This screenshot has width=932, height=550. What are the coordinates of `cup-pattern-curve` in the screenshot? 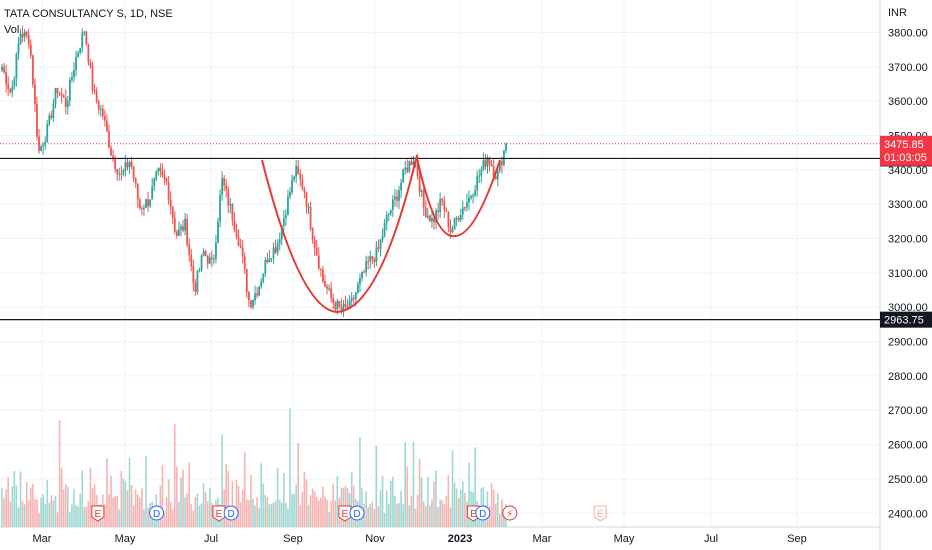 It's located at (339, 233).